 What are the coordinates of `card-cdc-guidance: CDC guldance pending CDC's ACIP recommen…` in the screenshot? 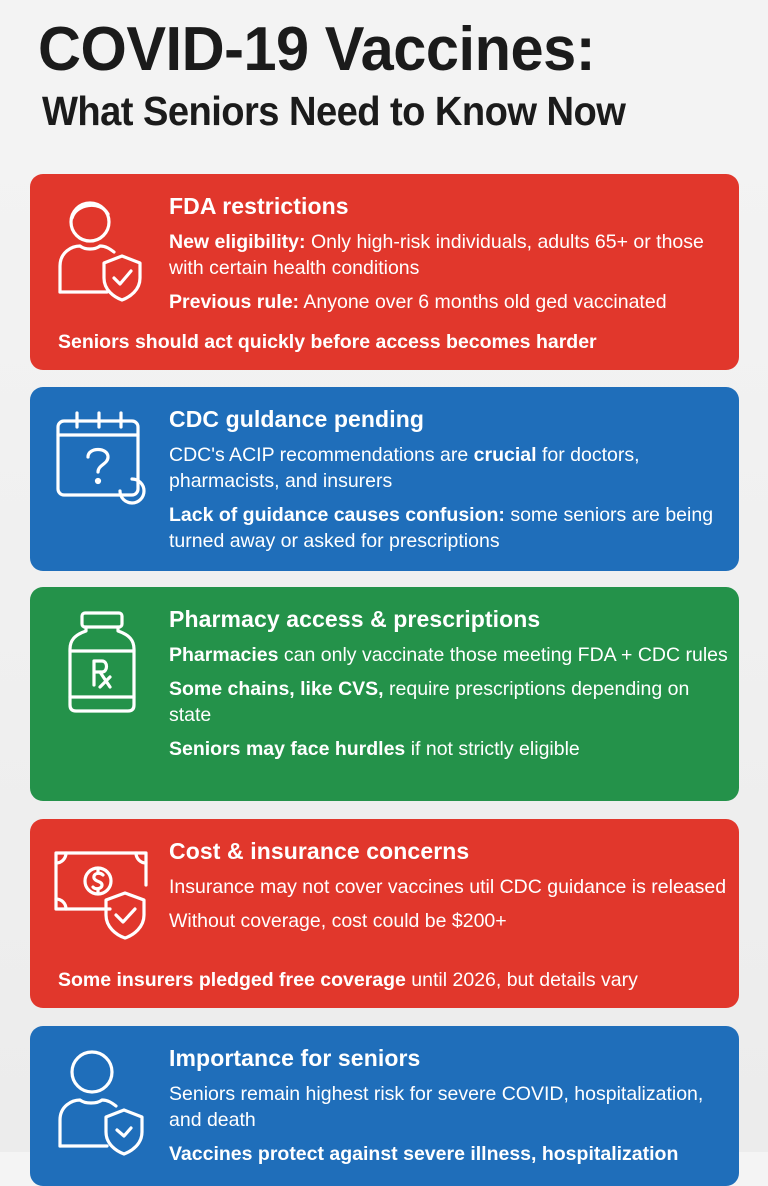 It's located at (384, 479).